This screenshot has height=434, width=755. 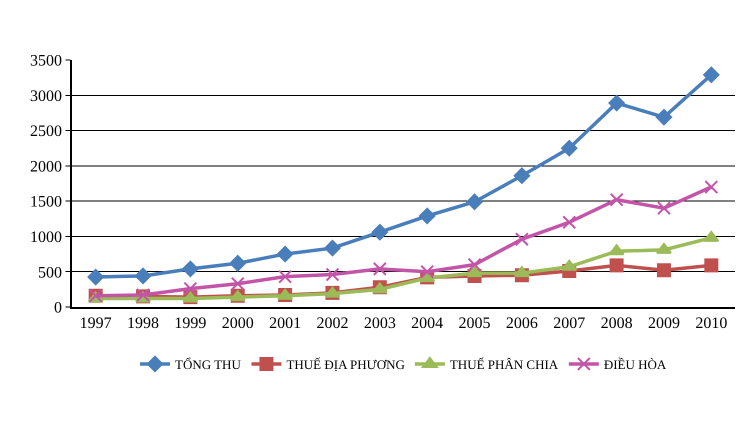 I want to click on x-tick-label: 1999, so click(x=190, y=323).